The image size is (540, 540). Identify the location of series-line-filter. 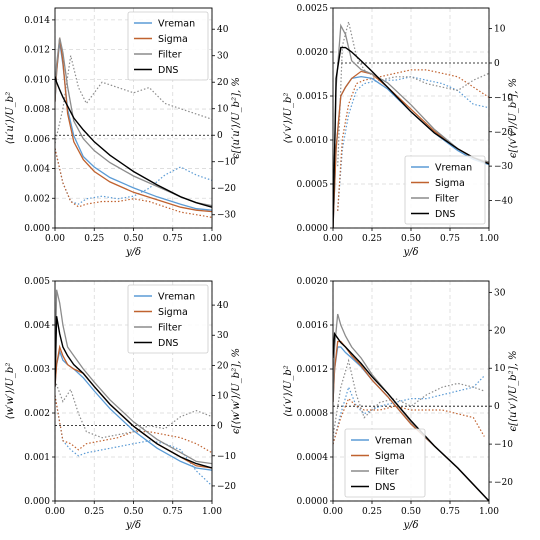
(133, 377).